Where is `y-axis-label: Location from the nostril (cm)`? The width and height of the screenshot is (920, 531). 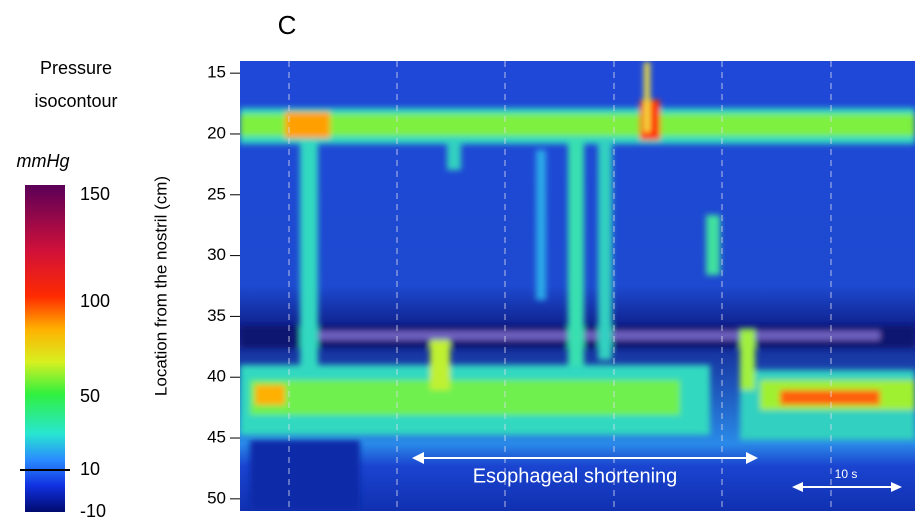 y-axis-label: Location from the nostril (cm) is located at coordinates (160, 286).